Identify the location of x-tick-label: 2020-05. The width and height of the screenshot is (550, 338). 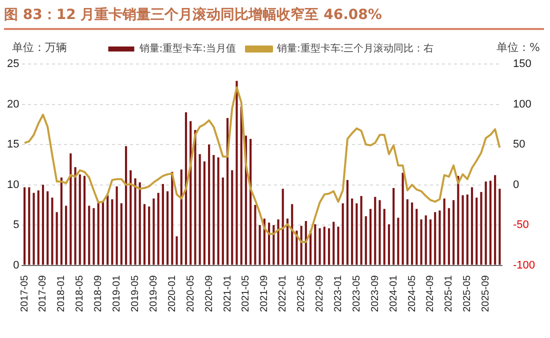
(190, 293).